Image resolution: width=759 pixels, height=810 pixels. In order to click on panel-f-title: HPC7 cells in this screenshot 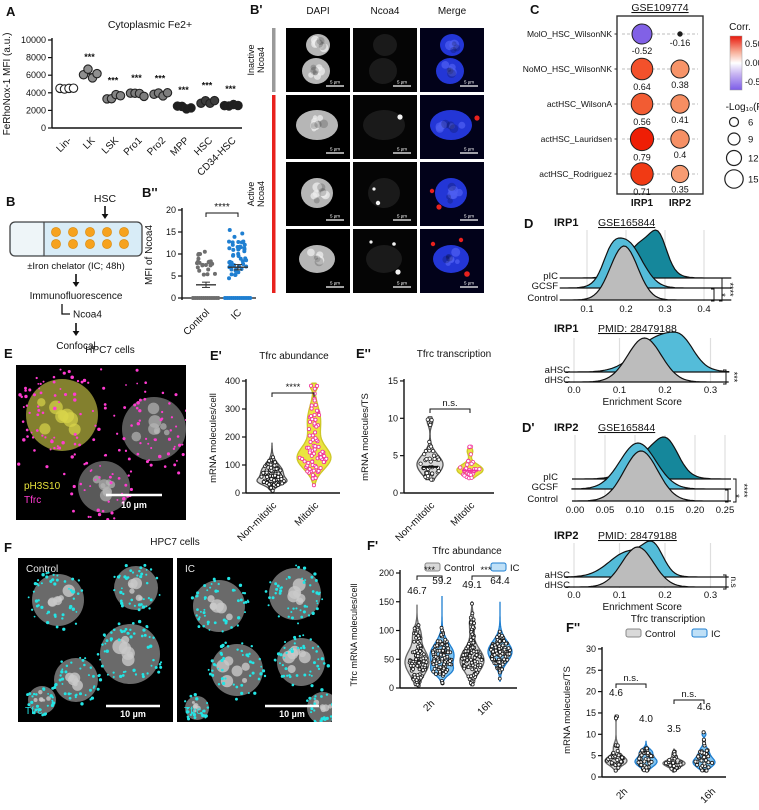, I will do `click(174, 542)`.